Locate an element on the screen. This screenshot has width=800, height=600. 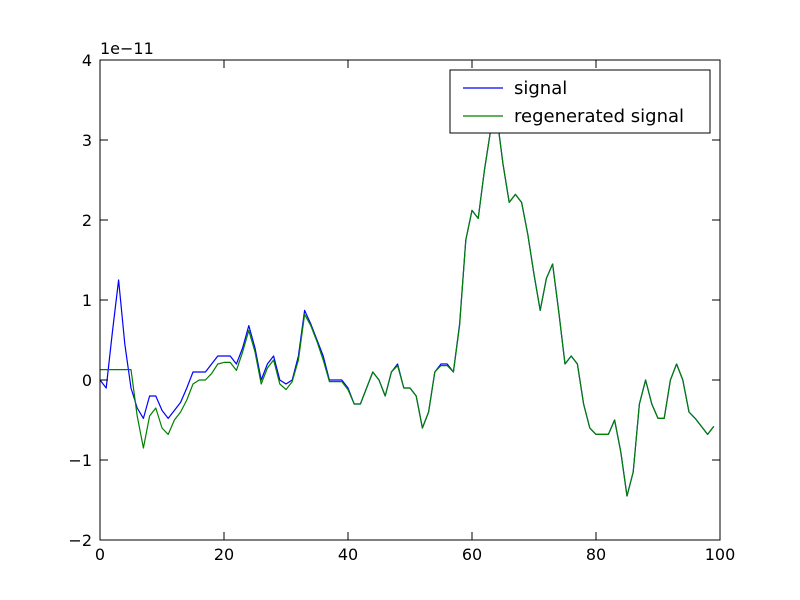
y-tick-label: −2 is located at coordinates (80, 540).